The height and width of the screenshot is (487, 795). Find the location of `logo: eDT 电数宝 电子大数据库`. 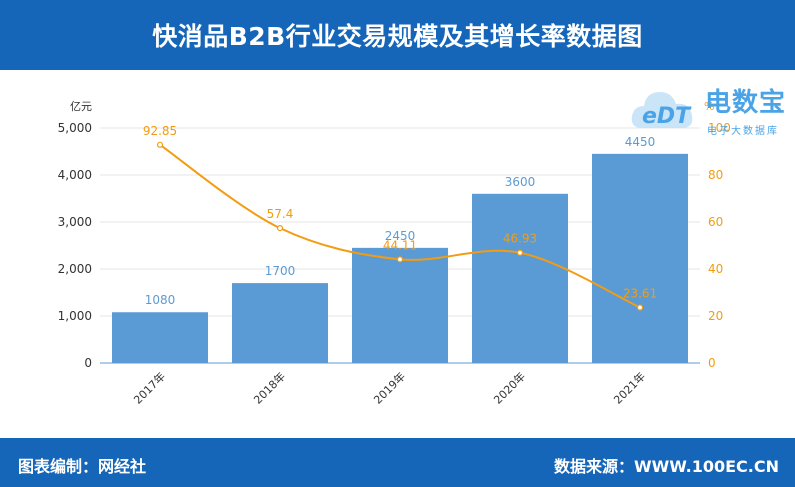

logo: eDT 电数宝 电子大数据库 is located at coordinates (710, 109).